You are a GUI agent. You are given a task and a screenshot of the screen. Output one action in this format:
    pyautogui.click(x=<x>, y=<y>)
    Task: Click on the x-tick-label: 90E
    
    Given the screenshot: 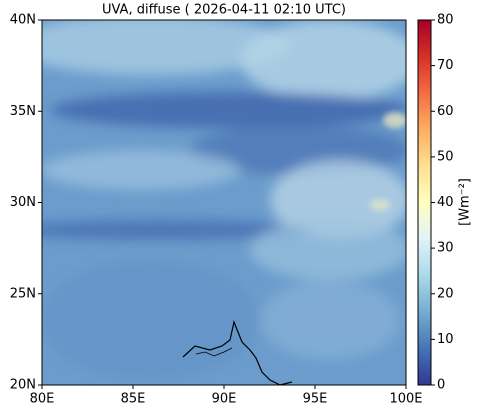 What is the action you would take?
    pyautogui.click(x=224, y=399)
    